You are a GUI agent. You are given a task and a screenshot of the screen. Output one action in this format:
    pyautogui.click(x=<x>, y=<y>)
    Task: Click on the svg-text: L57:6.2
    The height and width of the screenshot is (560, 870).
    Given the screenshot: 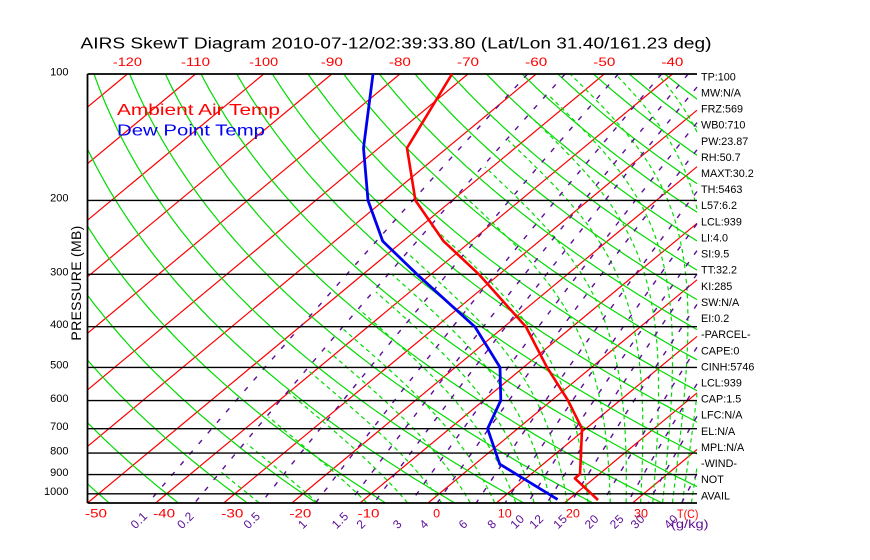 What is the action you would take?
    pyautogui.click(x=719, y=206)
    